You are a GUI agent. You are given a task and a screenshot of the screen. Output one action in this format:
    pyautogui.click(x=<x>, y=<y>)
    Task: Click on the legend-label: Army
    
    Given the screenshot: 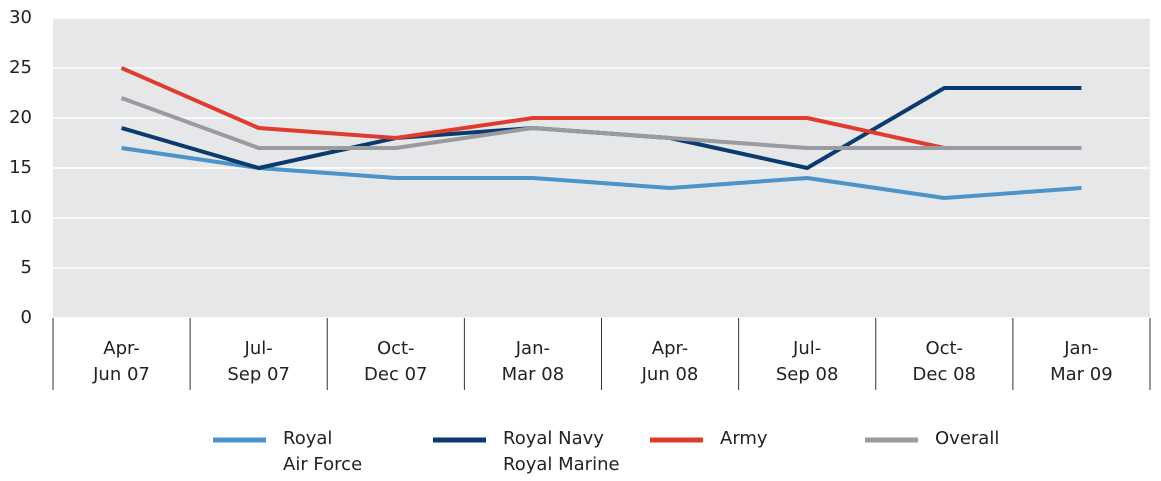 What is the action you would take?
    pyautogui.click(x=744, y=438)
    